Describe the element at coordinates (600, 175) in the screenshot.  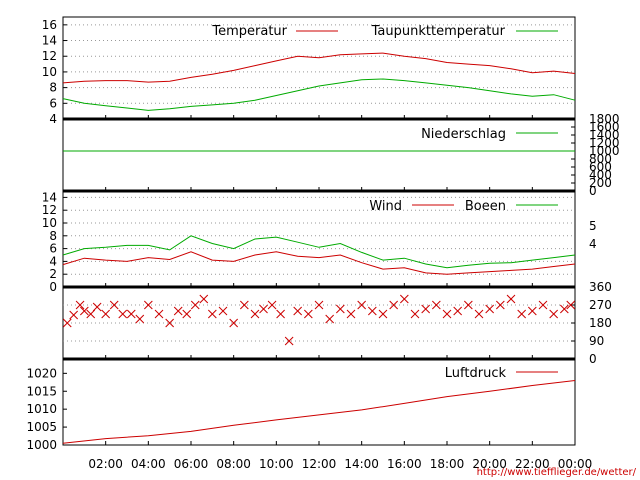
I see `y-tick-label-right: 400` at that location.